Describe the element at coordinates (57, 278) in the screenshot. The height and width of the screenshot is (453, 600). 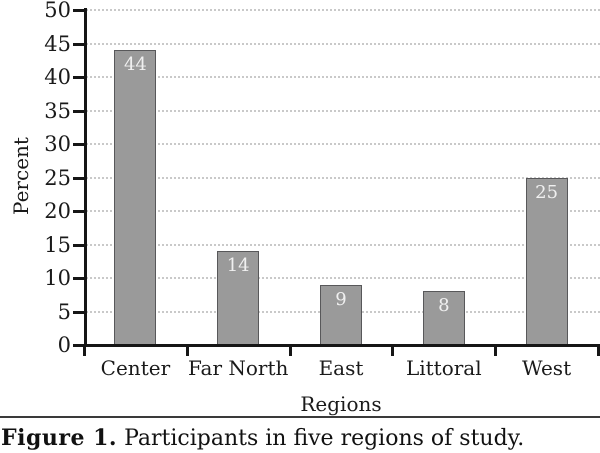
I see `y-axis-tick-label: 10` at that location.